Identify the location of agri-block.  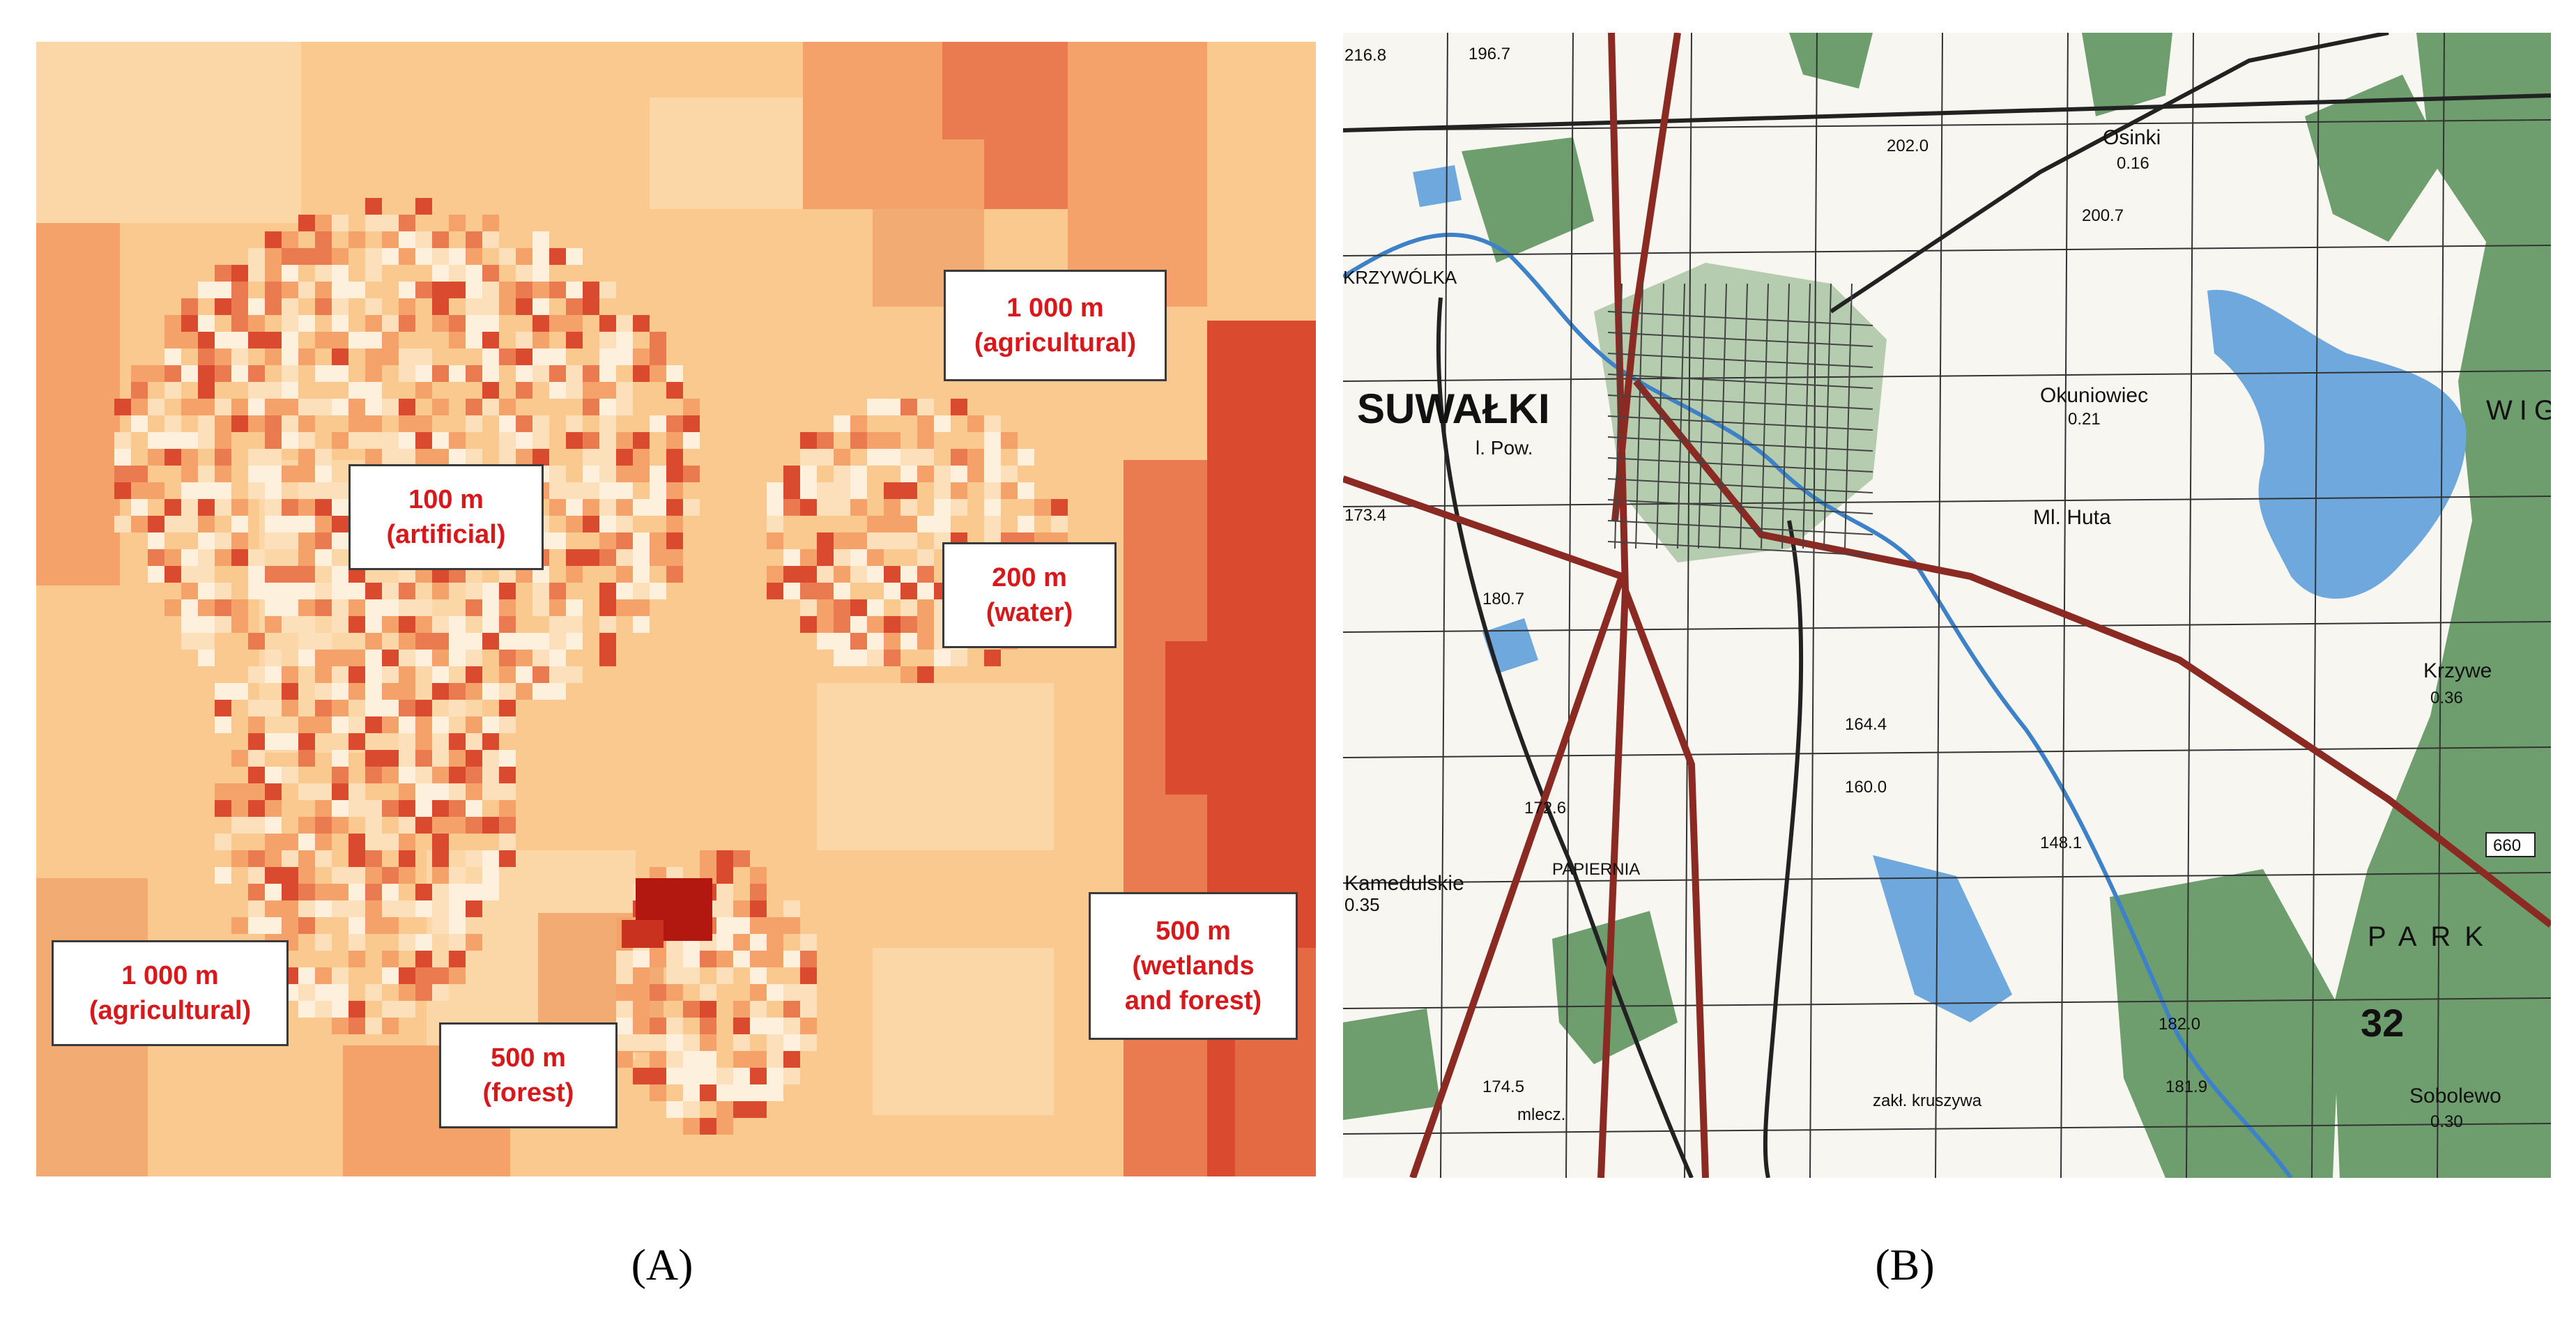
(963, 1031).